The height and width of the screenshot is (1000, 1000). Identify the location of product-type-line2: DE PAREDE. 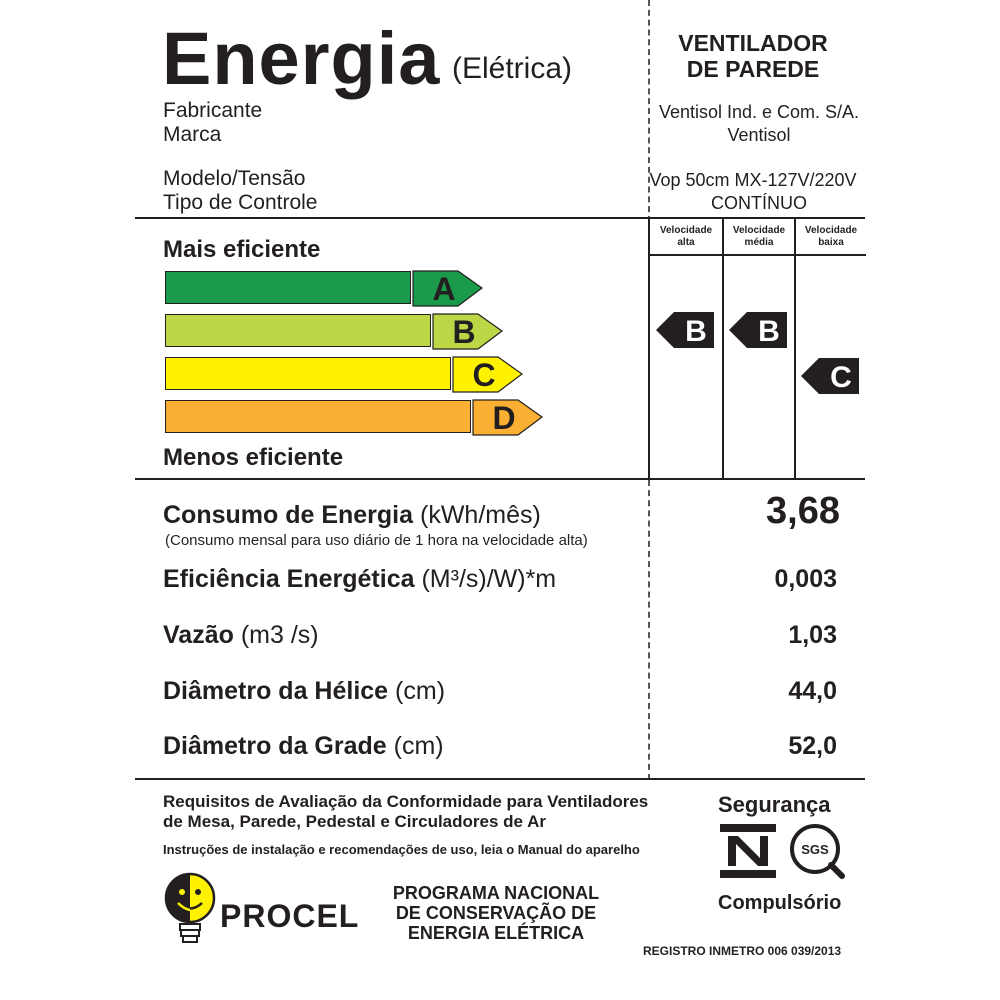
(753, 69).